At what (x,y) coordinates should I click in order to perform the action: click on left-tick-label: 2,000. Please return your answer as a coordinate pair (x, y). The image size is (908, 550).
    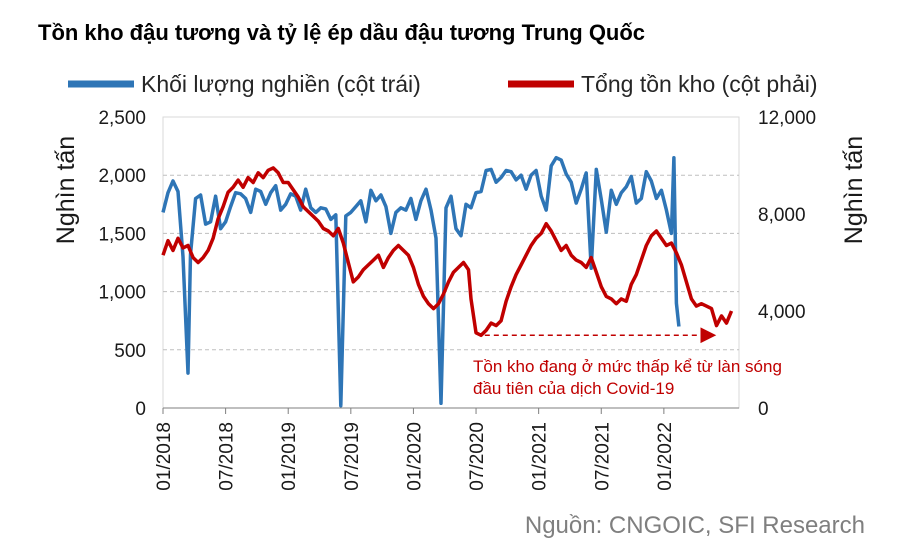
    Looking at the image, I should click on (122, 176).